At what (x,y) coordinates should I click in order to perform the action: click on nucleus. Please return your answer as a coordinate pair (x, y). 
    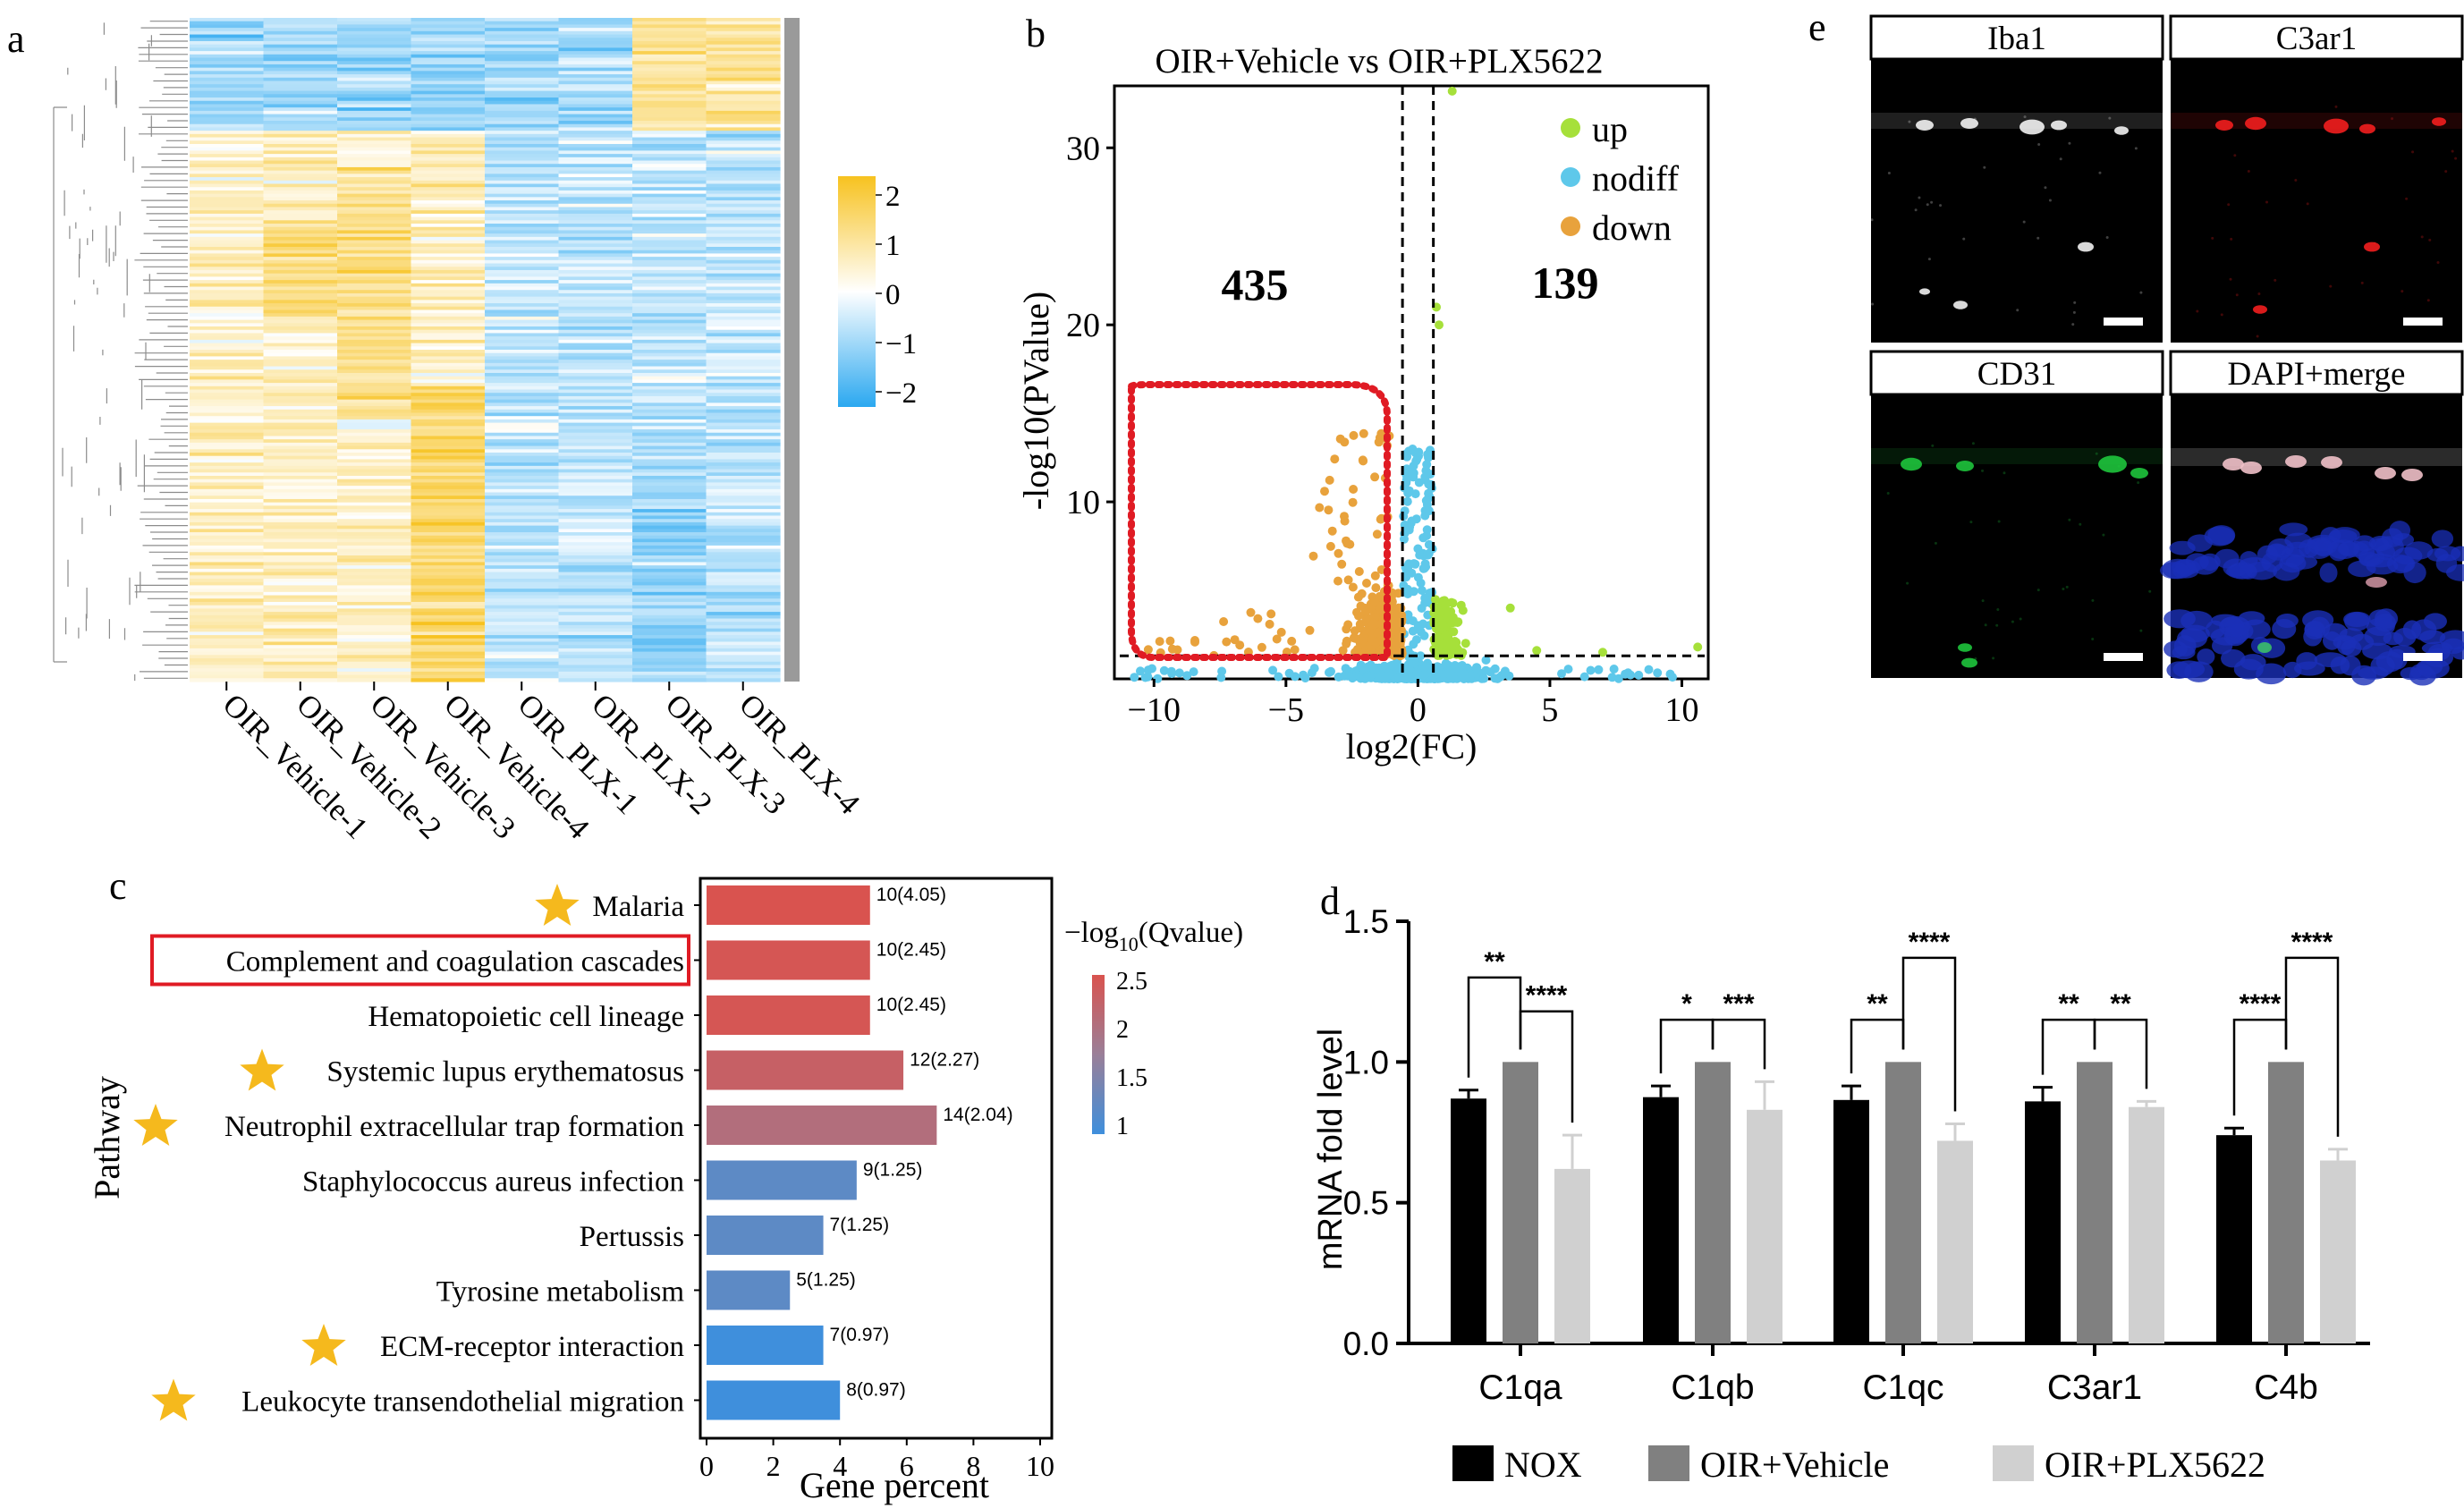
    Looking at the image, I should click on (2343, 549).